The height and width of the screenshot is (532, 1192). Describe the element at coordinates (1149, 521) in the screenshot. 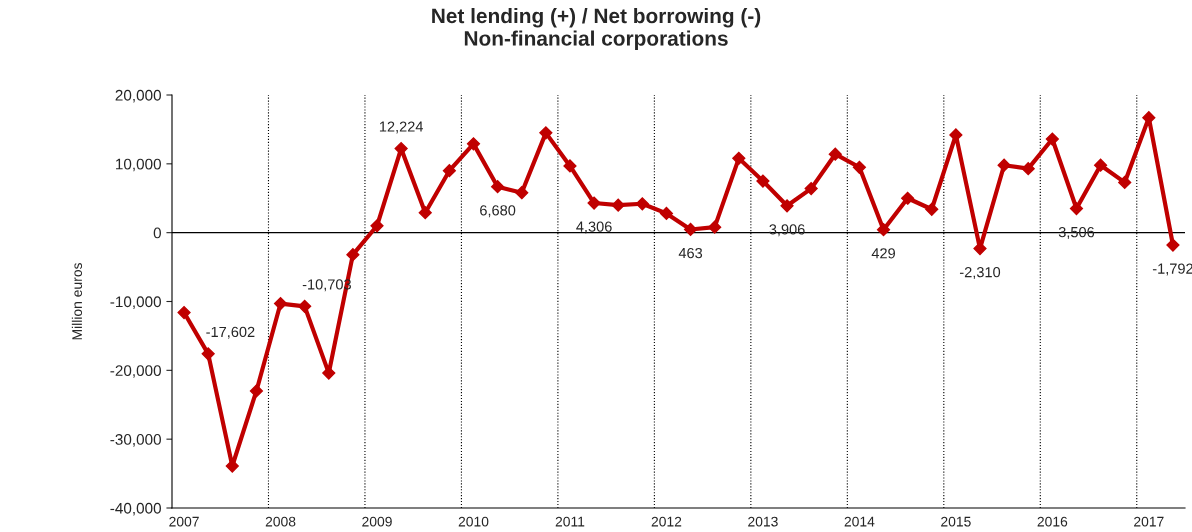

I see `x-tick-label: 2017` at that location.